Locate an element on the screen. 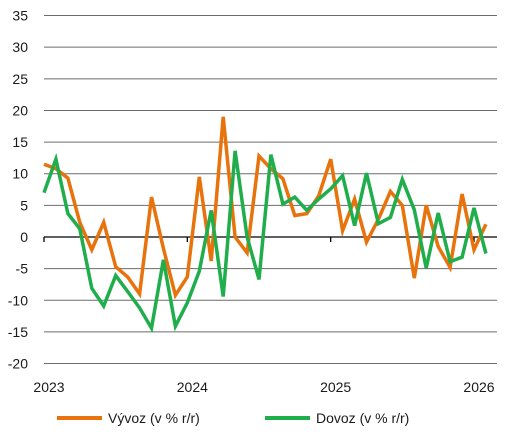 This screenshot has height=436, width=517. y-tick-label: 35 is located at coordinates (20, 16).